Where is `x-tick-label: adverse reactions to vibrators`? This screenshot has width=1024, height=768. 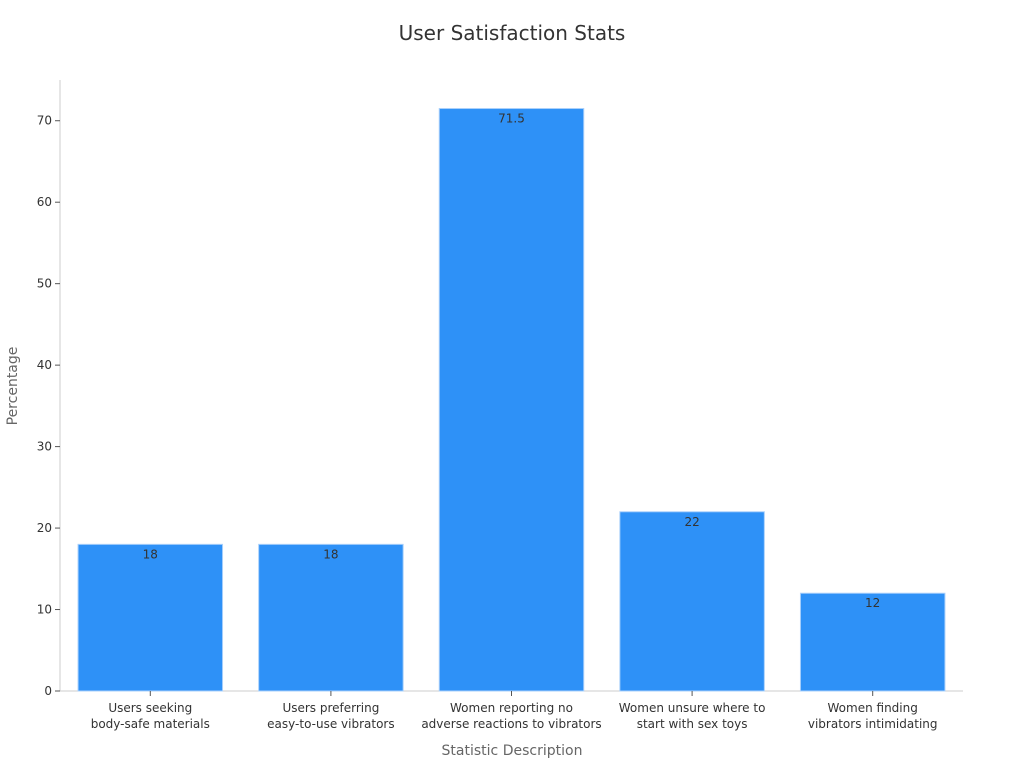
x-tick-label: adverse reactions to vibrators is located at coordinates (511, 724).